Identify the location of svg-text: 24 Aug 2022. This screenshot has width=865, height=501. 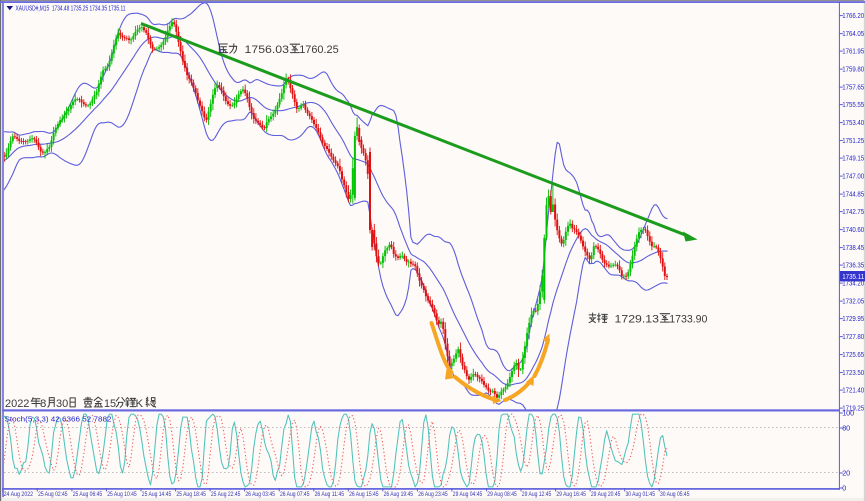
(19, 494).